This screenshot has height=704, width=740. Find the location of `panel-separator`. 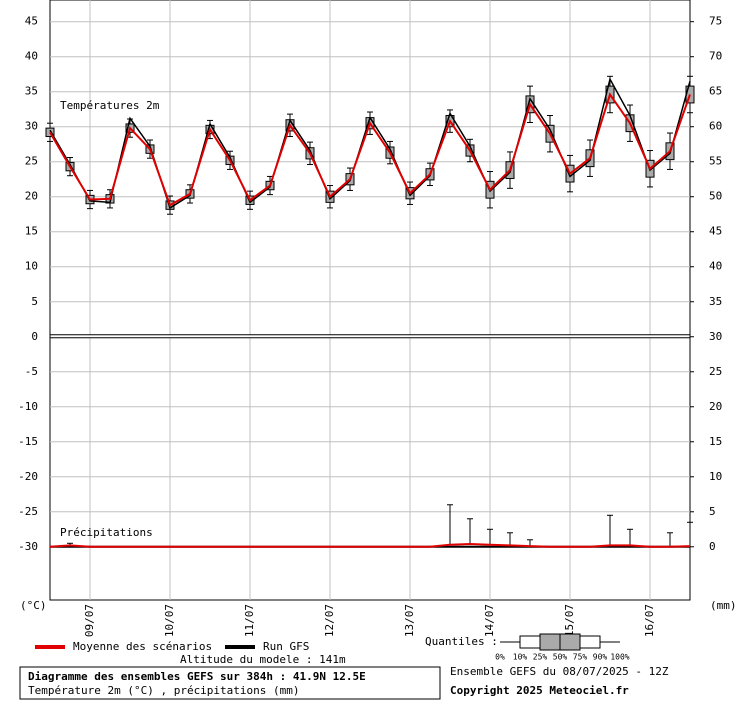

panel-separator is located at coordinates (370, 336).